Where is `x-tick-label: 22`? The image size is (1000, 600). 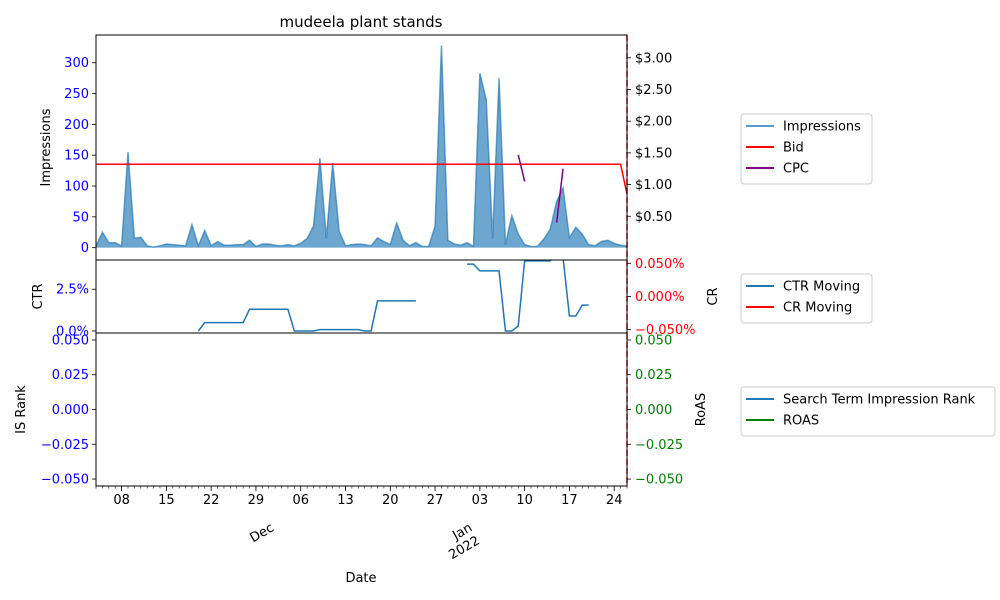 x-tick-label: 22 is located at coordinates (211, 500).